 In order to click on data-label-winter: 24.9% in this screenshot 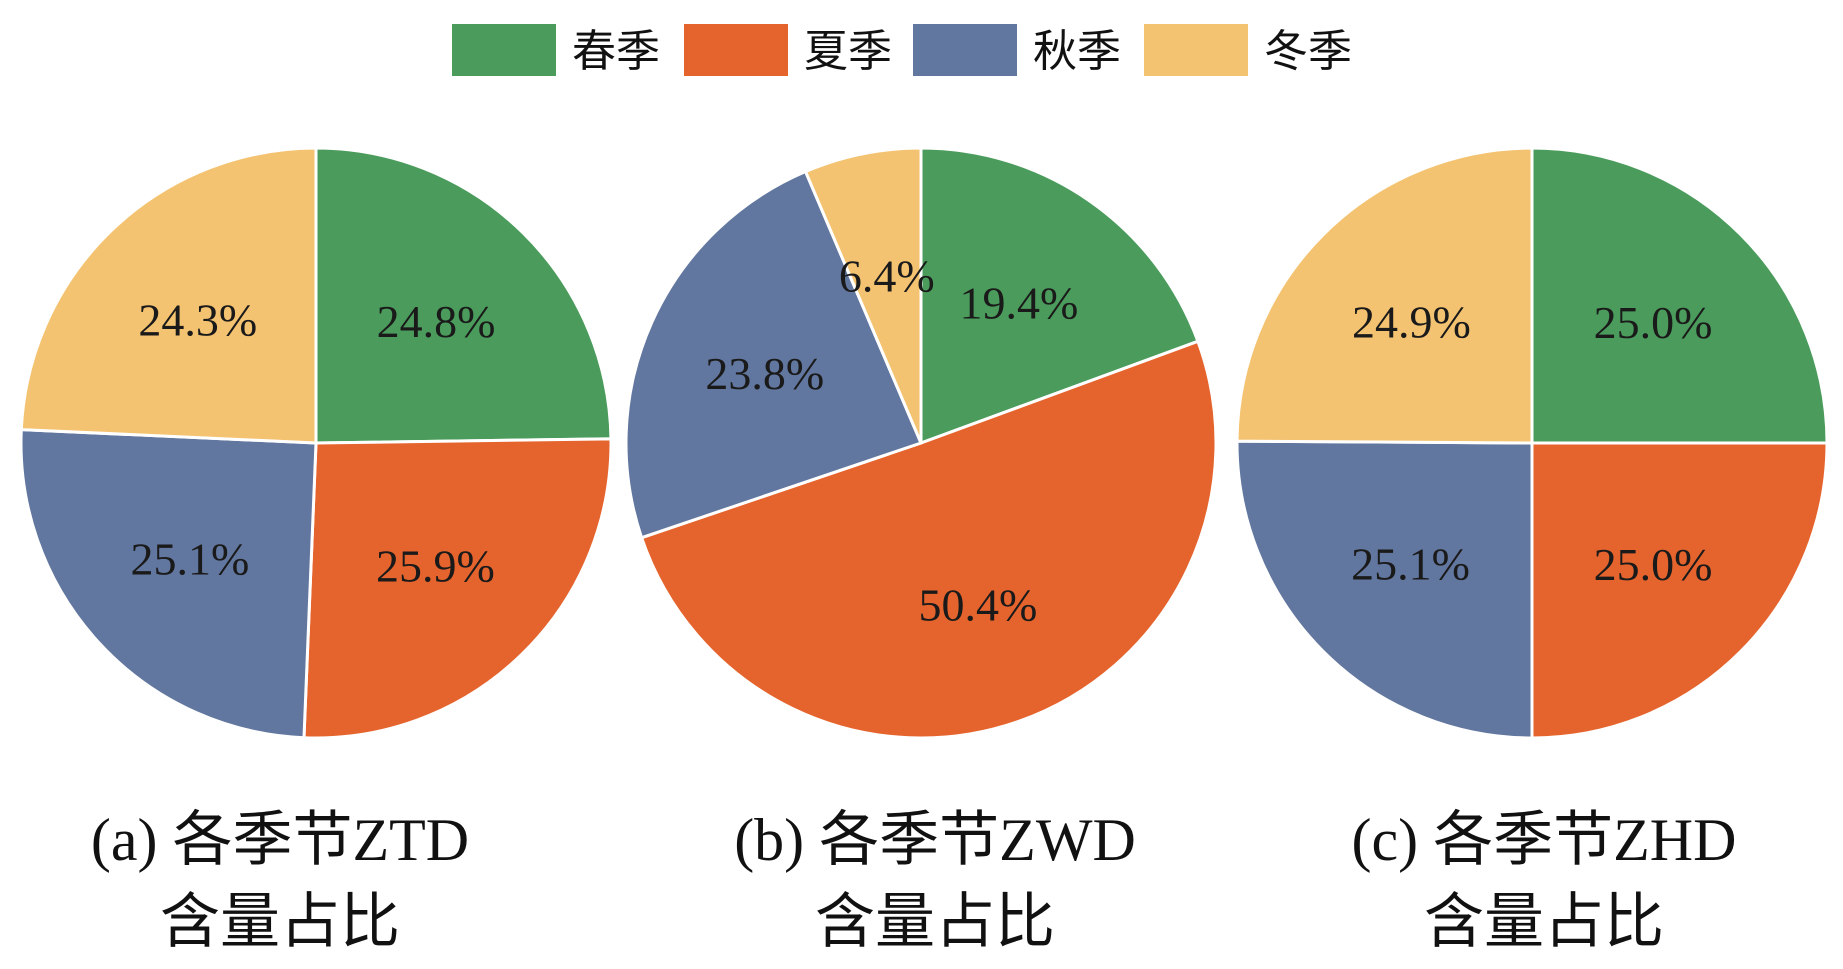, I will do `click(1411, 322)`.